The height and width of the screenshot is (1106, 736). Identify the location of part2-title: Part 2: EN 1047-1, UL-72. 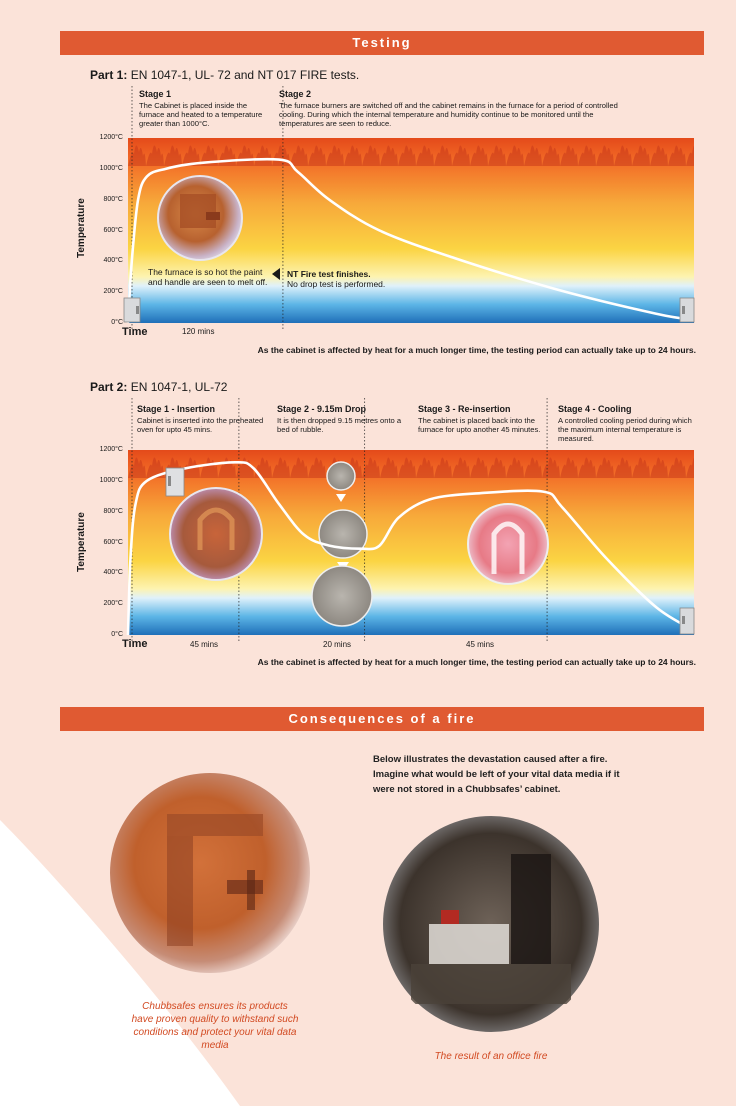
(158, 387).